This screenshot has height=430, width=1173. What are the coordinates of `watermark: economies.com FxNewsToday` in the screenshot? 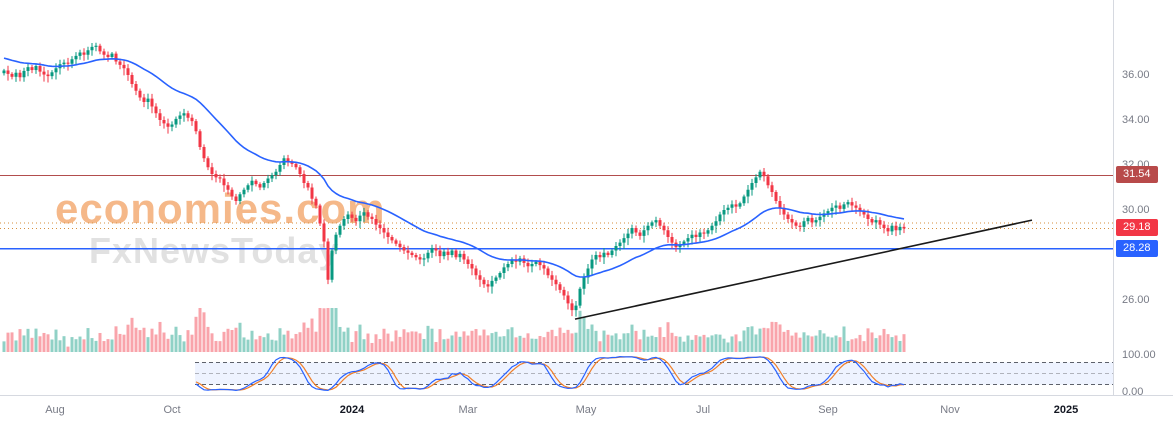 It's located at (220, 228).